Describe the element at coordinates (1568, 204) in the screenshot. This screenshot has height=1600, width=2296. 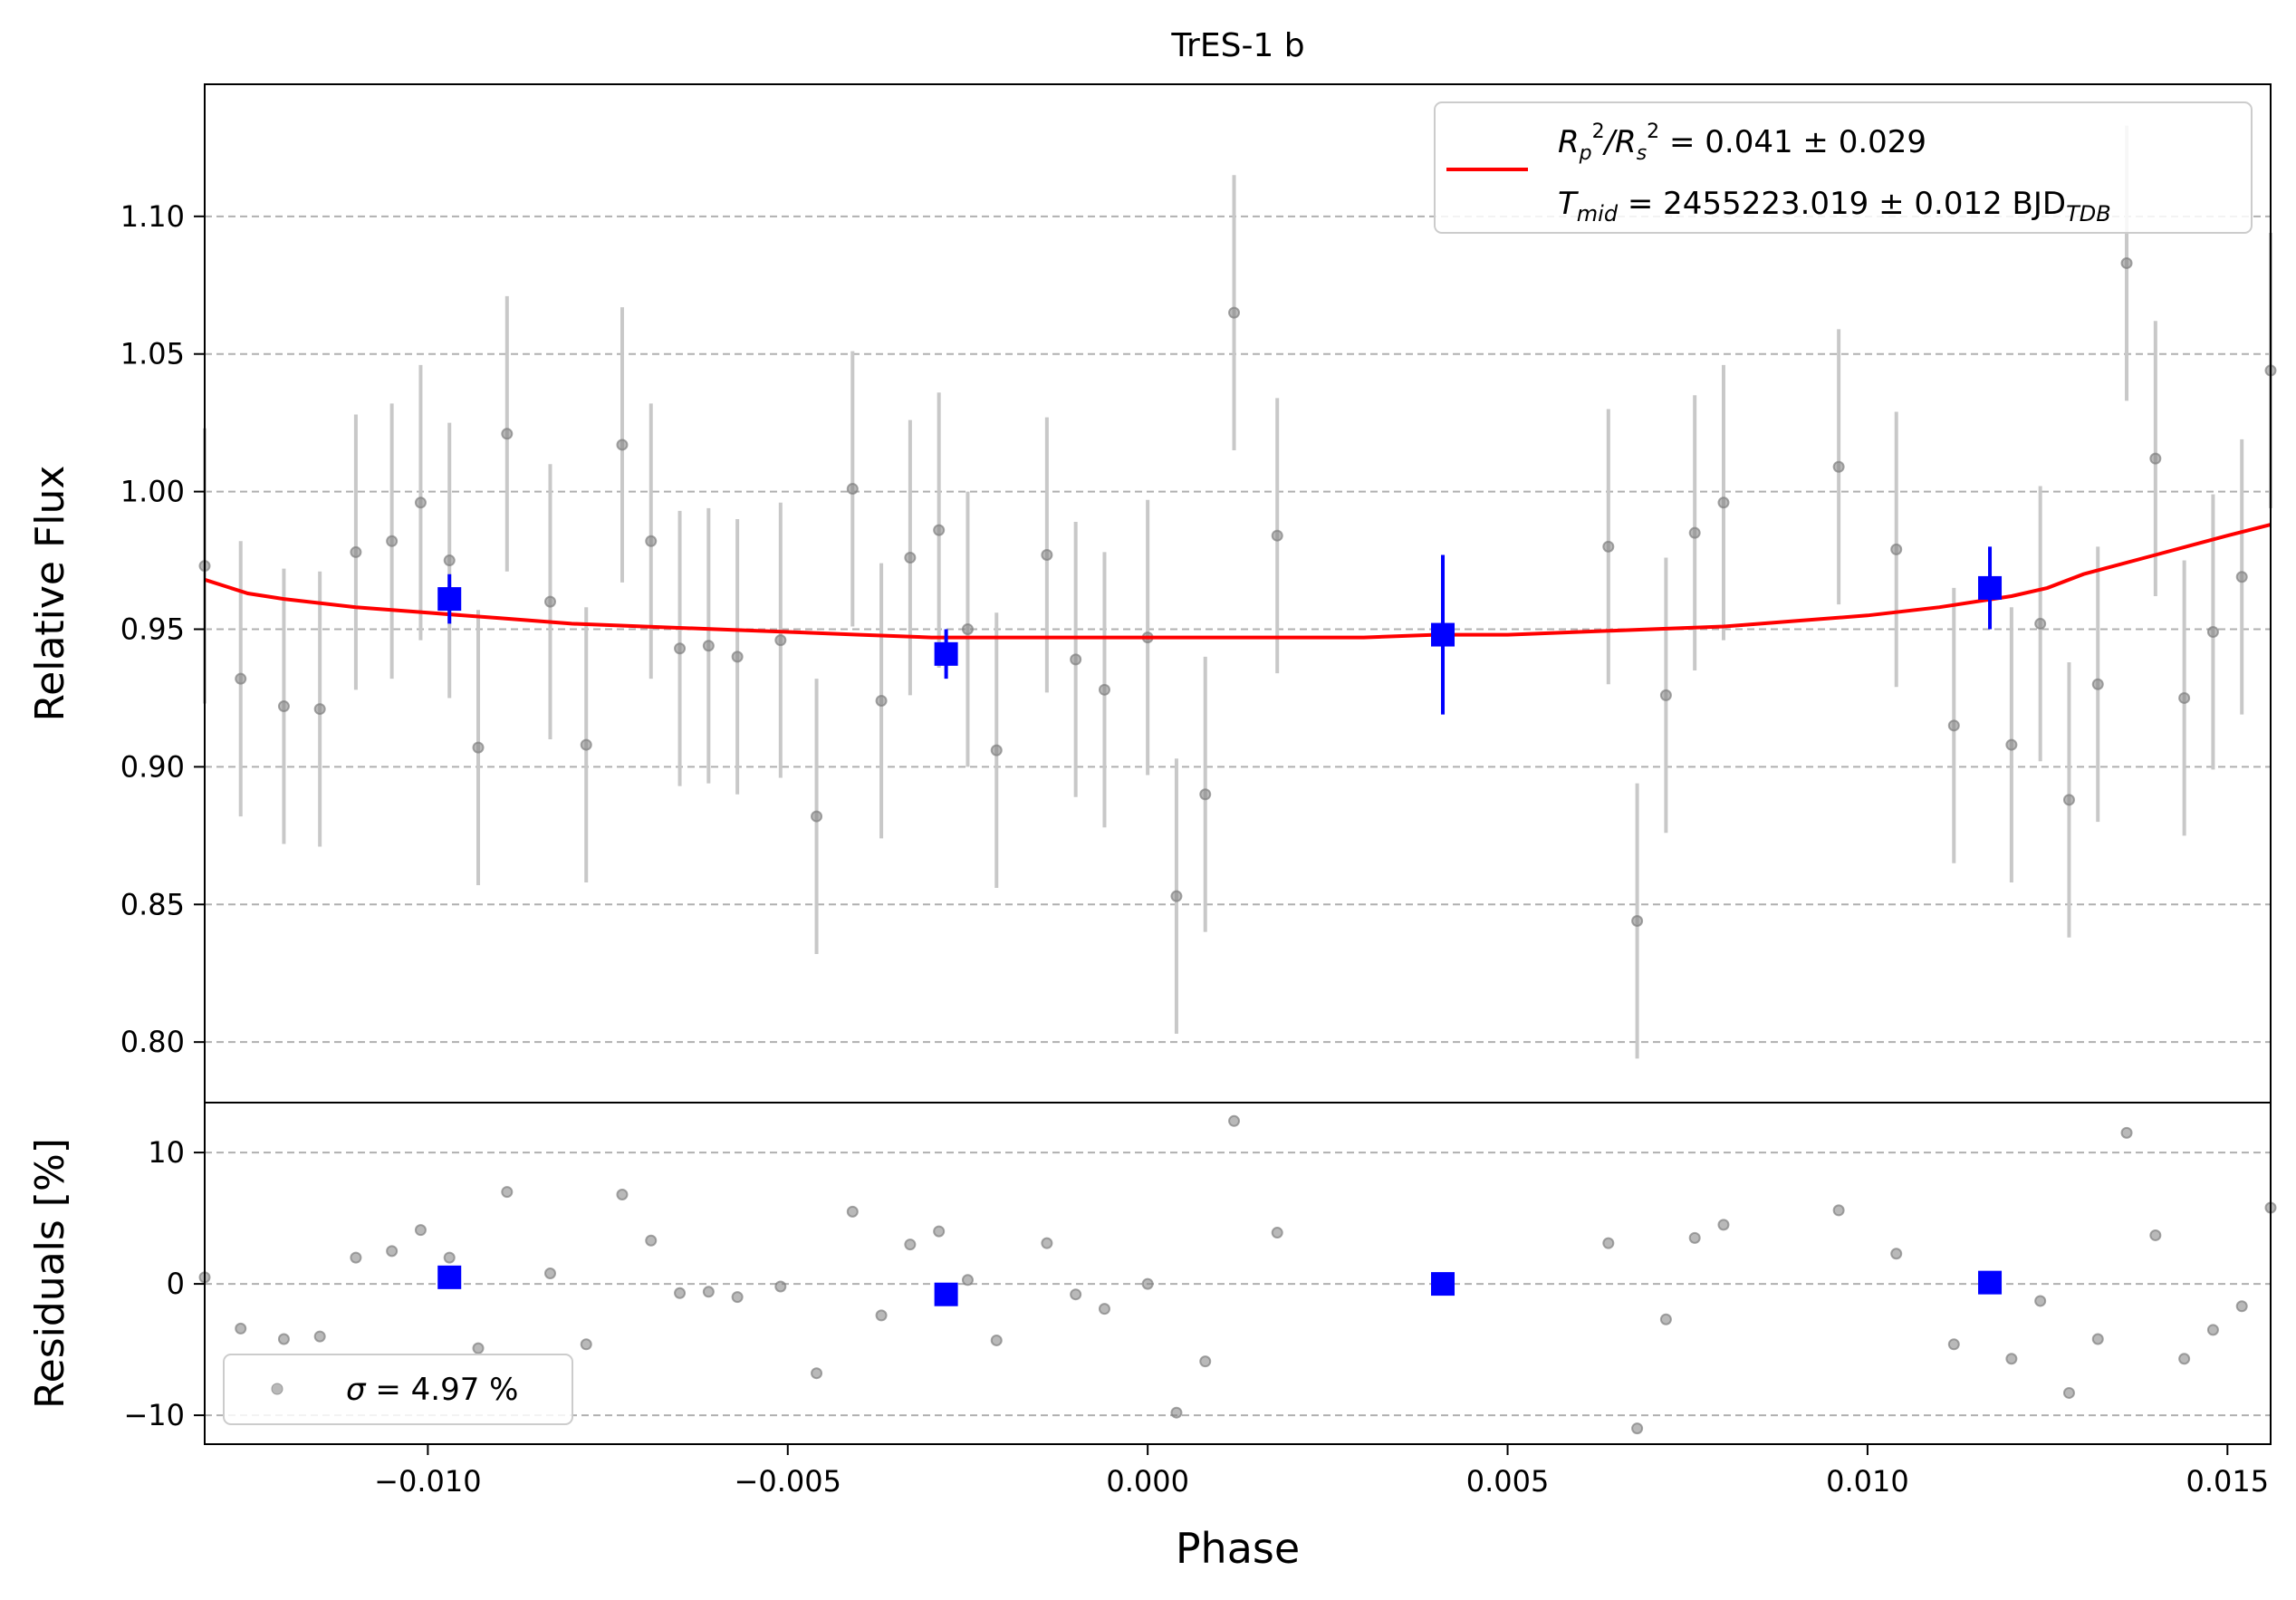
I see `legend-tmid-symbol: T` at that location.